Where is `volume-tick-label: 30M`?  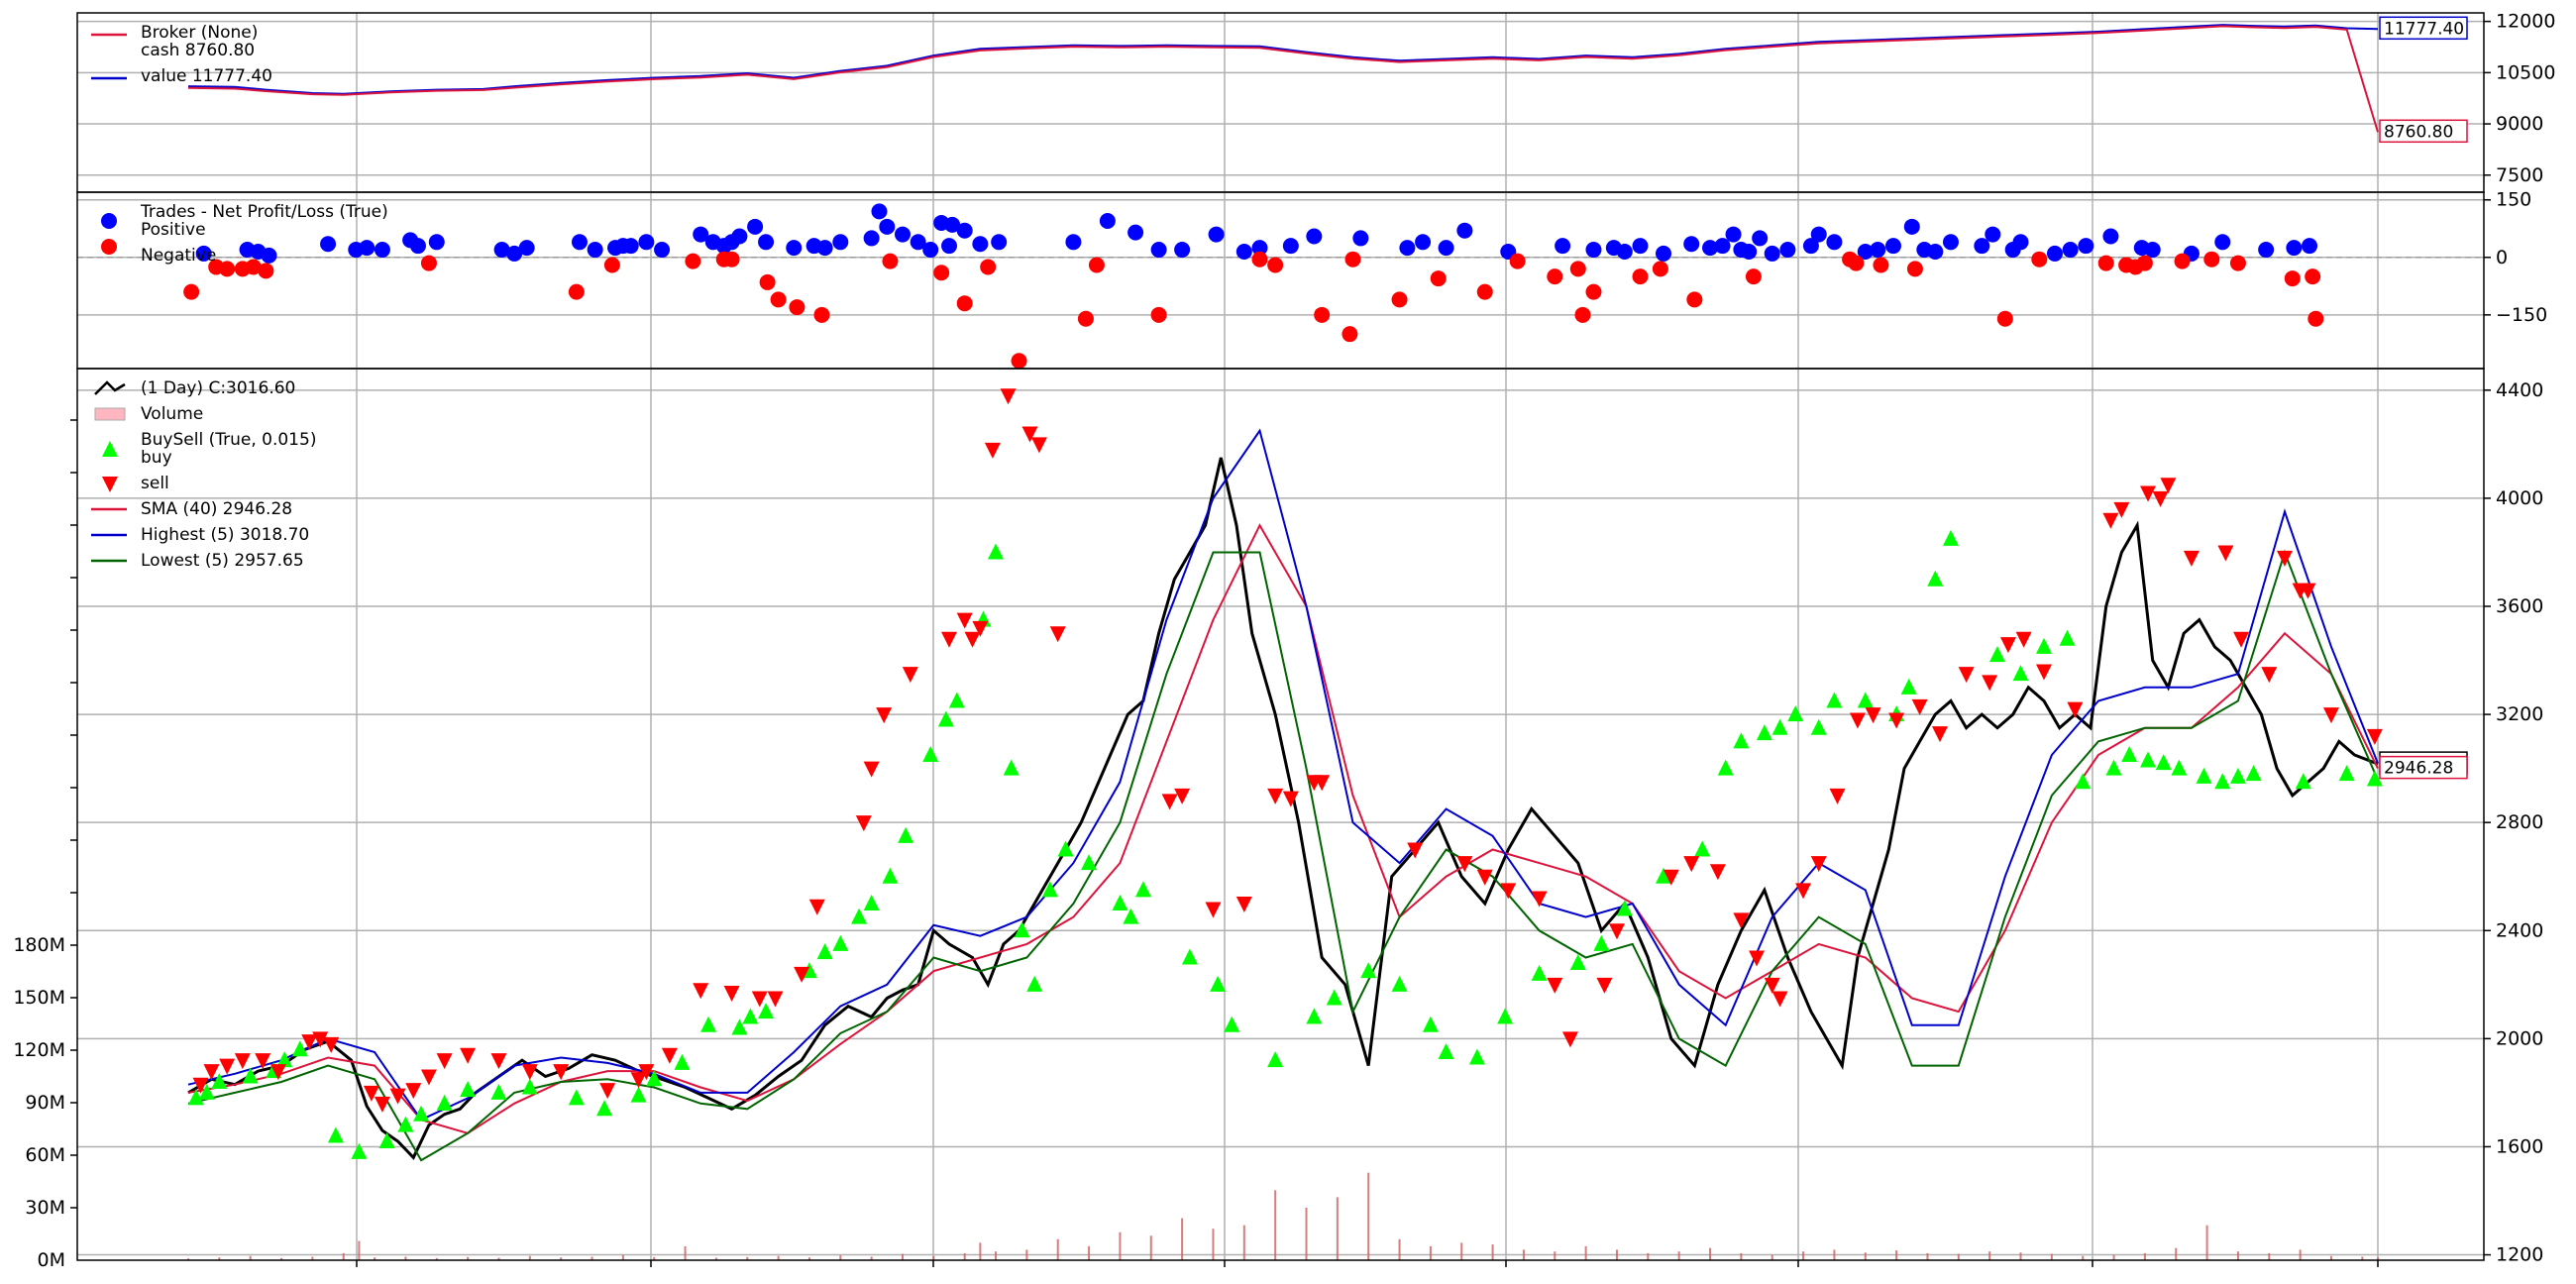 volume-tick-label: 30M is located at coordinates (45, 1208).